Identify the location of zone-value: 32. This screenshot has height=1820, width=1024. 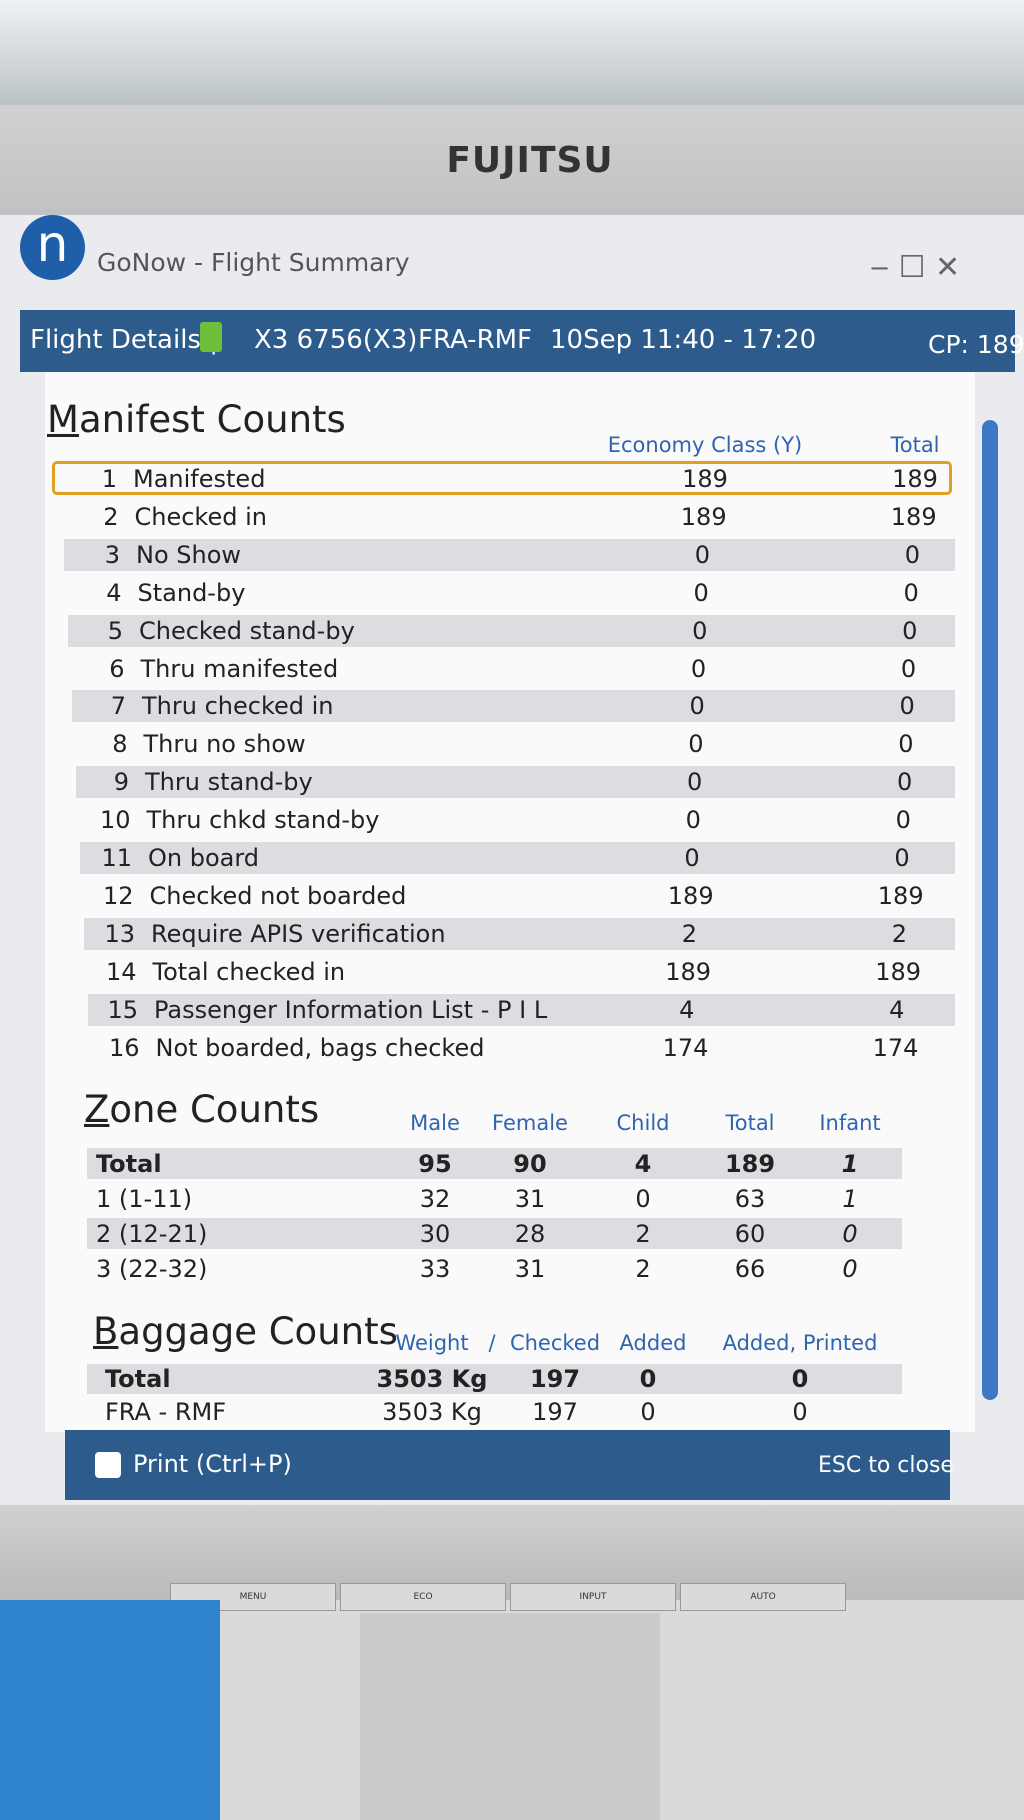
(435, 1199).